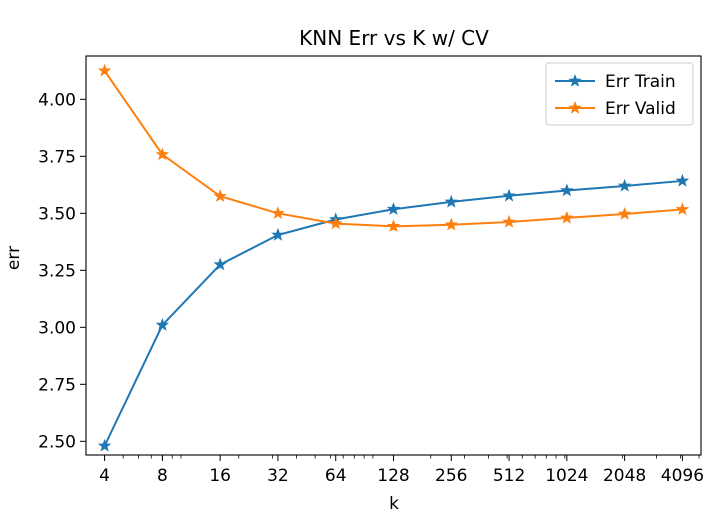 This screenshot has height=520, width=713. I want to click on x-tick-label: 16, so click(220, 476).